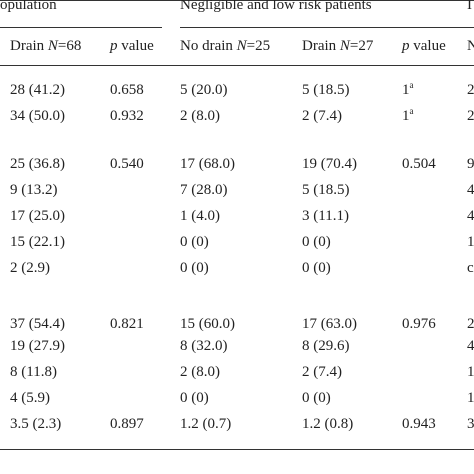 The image size is (474, 474). I want to click on nodrain-low-cell: 1 (4.0), so click(200, 216).